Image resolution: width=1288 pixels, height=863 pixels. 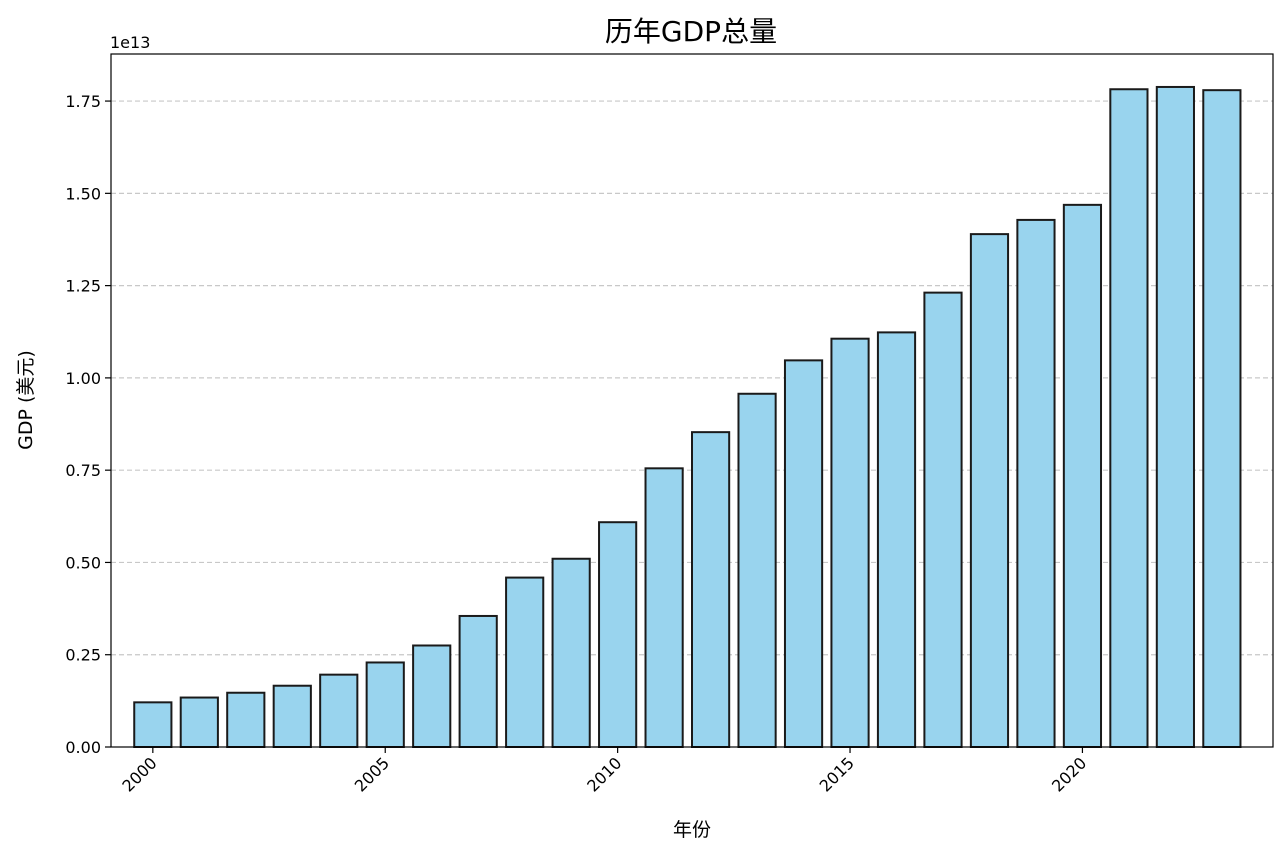 What do you see at coordinates (1069, 774) in the screenshot?
I see `x-tick-label: 2020` at bounding box center [1069, 774].